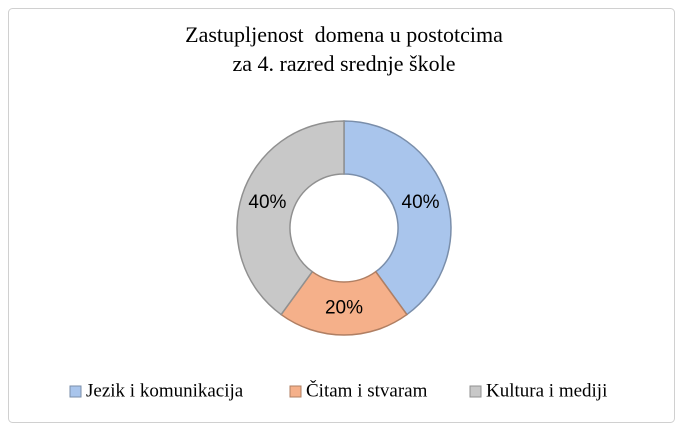  I want to click on data-label: 20%, so click(344, 308).